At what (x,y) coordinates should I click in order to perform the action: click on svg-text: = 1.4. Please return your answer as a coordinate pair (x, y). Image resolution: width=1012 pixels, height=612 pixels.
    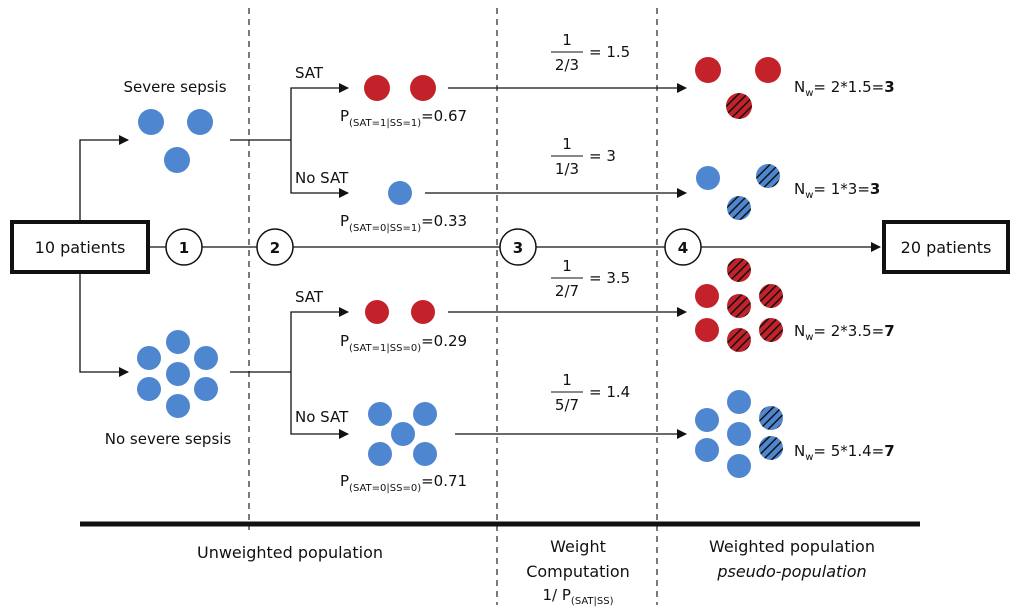
    Looking at the image, I should click on (609, 392).